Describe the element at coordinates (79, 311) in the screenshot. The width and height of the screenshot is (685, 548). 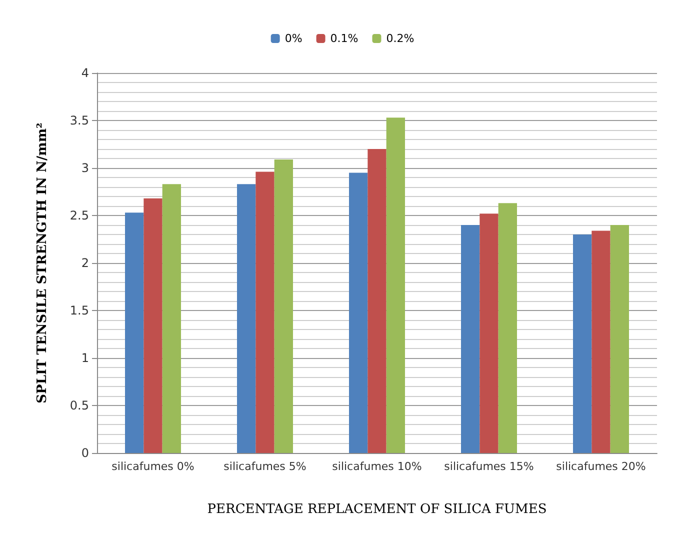
I see `y-tick-label: 1.5` at that location.